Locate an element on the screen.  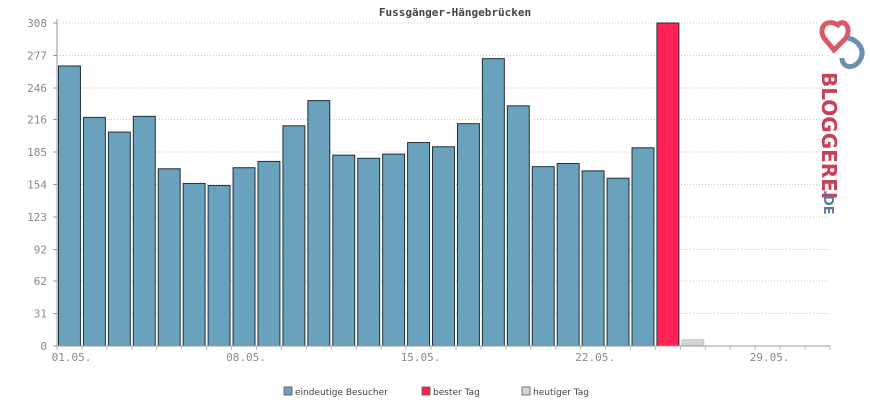
legend-label: heutiger Tag is located at coordinates (561, 393).